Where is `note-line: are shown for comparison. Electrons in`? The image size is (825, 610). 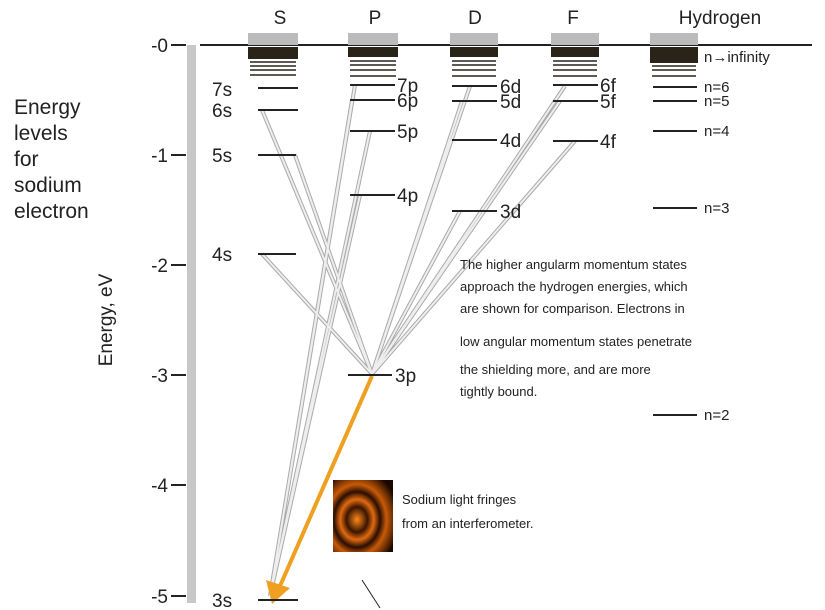
note-line: are shown for comparison. Electrons in is located at coordinates (572, 308).